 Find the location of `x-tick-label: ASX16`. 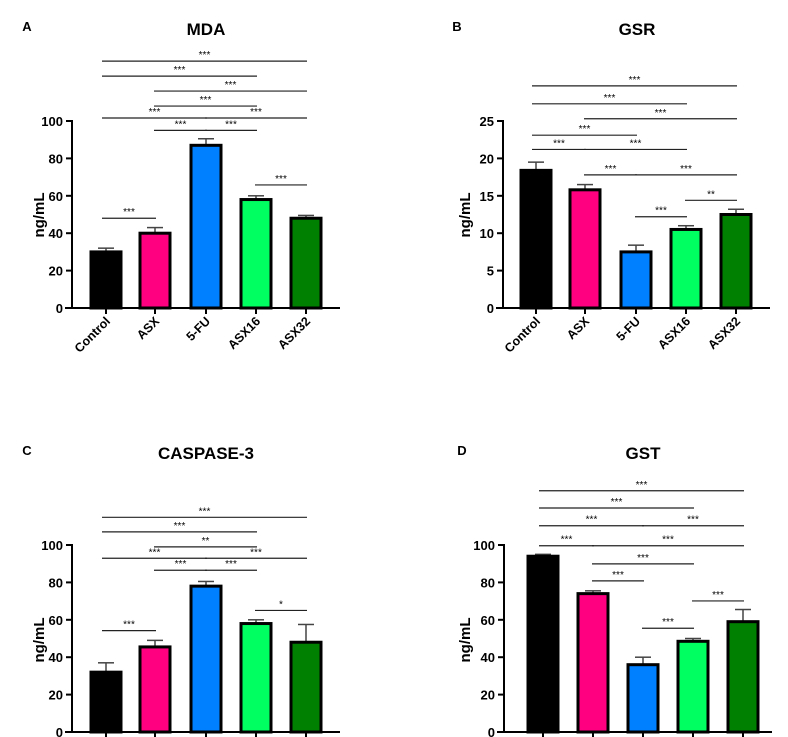

x-tick-label: ASX16 is located at coordinates (674, 333).